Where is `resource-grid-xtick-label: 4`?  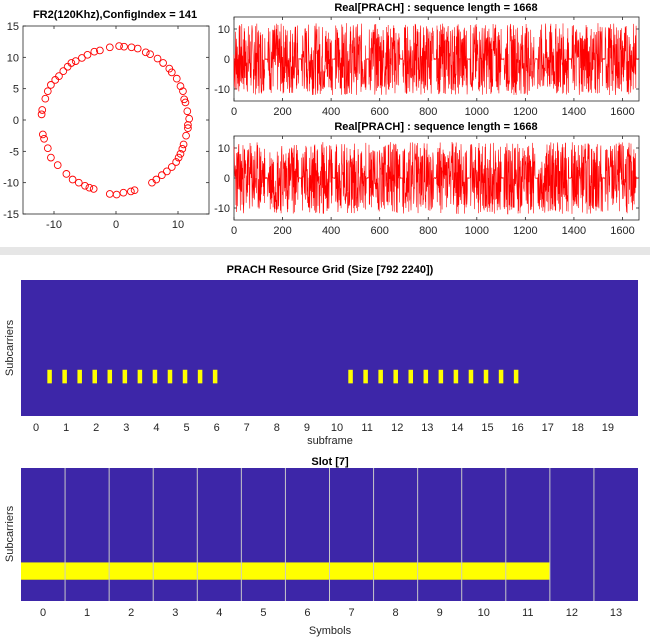 resource-grid-xtick-label: 4 is located at coordinates (156, 428).